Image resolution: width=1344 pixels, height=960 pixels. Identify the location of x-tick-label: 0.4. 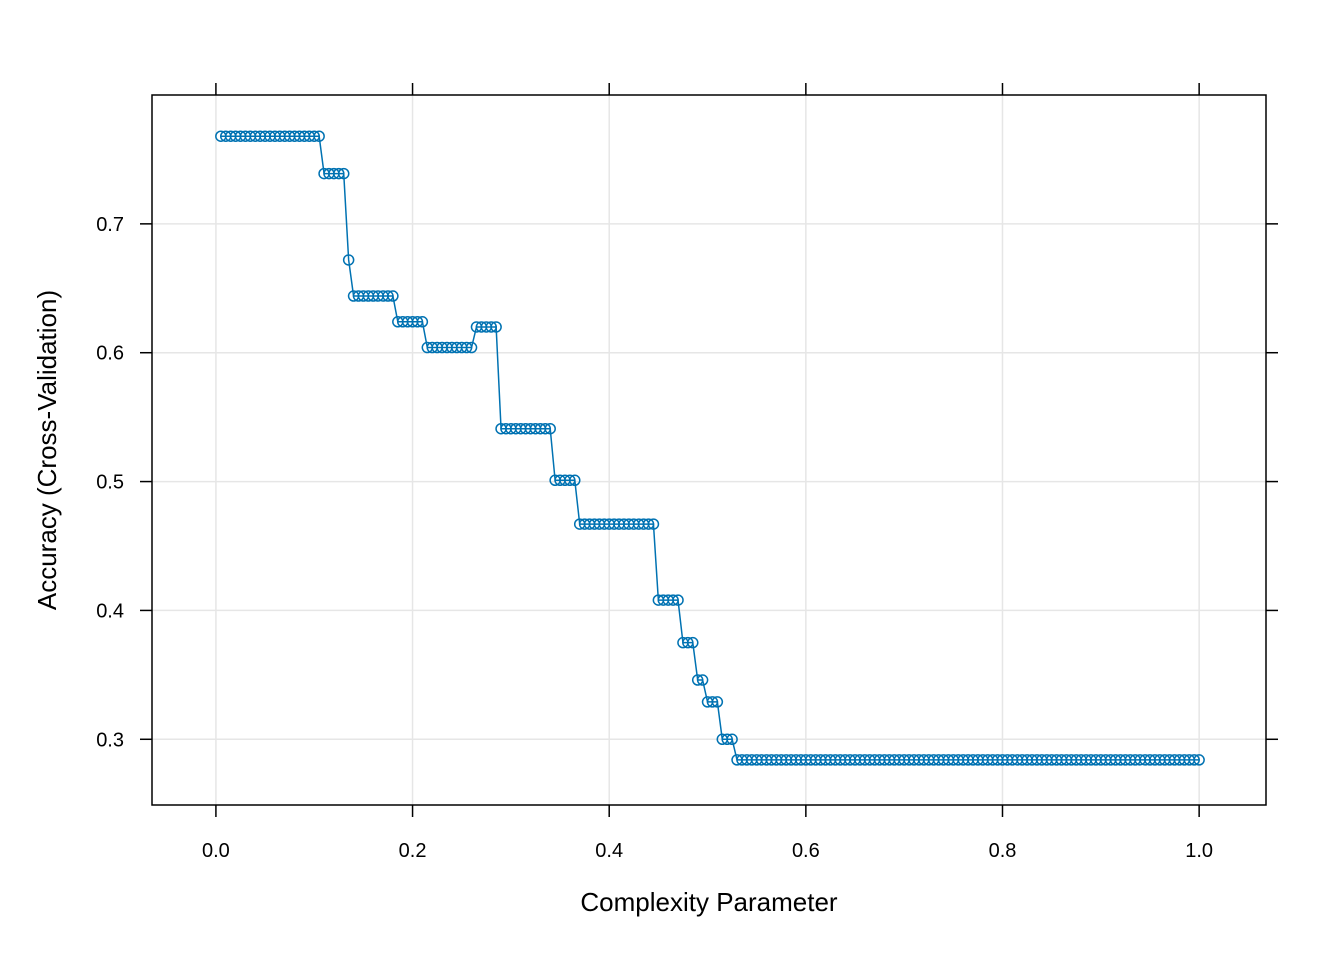
(609, 851).